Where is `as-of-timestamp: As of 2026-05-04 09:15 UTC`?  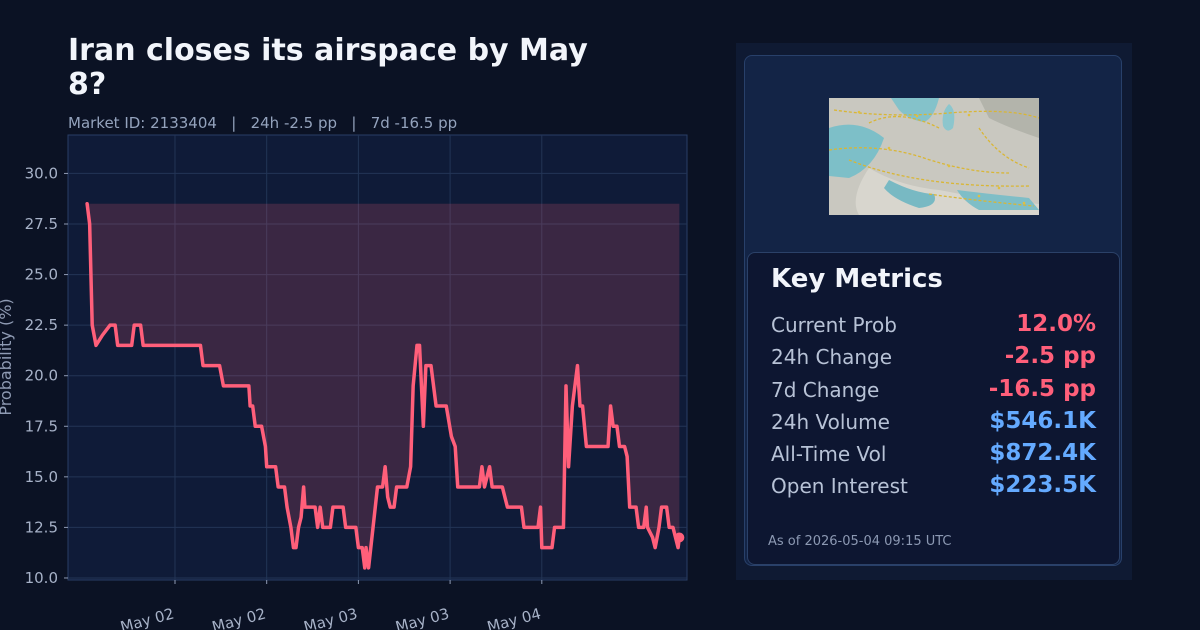
as-of-timestamp: As of 2026-05-04 09:15 UTC is located at coordinates (860, 541).